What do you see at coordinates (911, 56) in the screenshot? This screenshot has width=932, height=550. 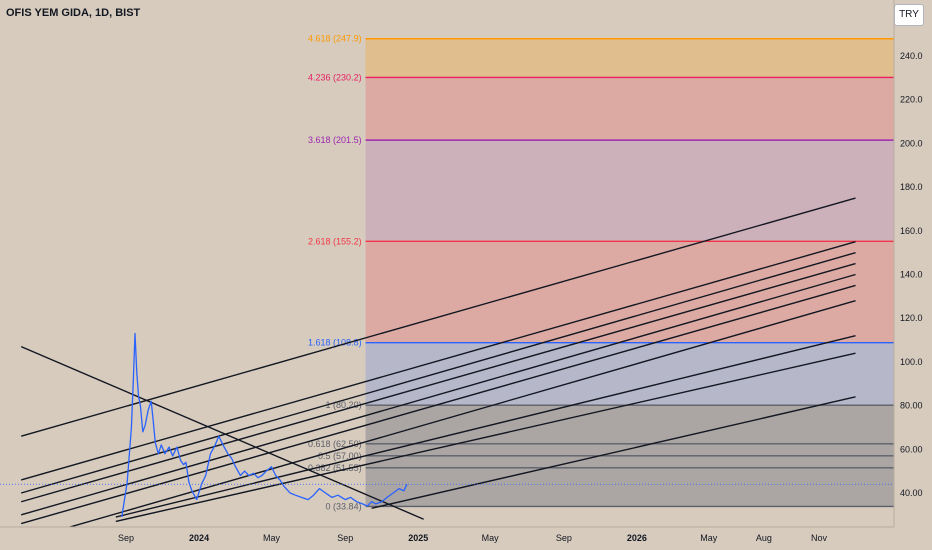 I see `y-tick-label: 240.0` at bounding box center [911, 56].